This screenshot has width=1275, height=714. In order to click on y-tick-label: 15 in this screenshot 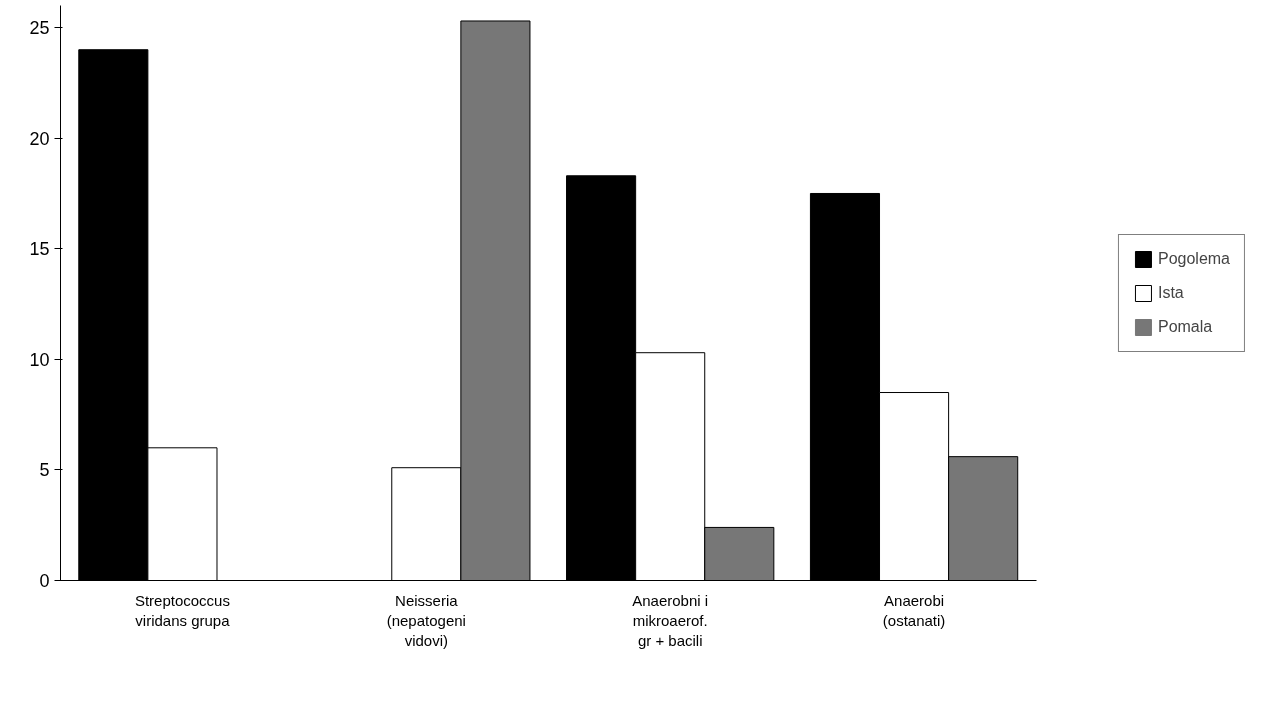, I will do `click(39, 249)`.